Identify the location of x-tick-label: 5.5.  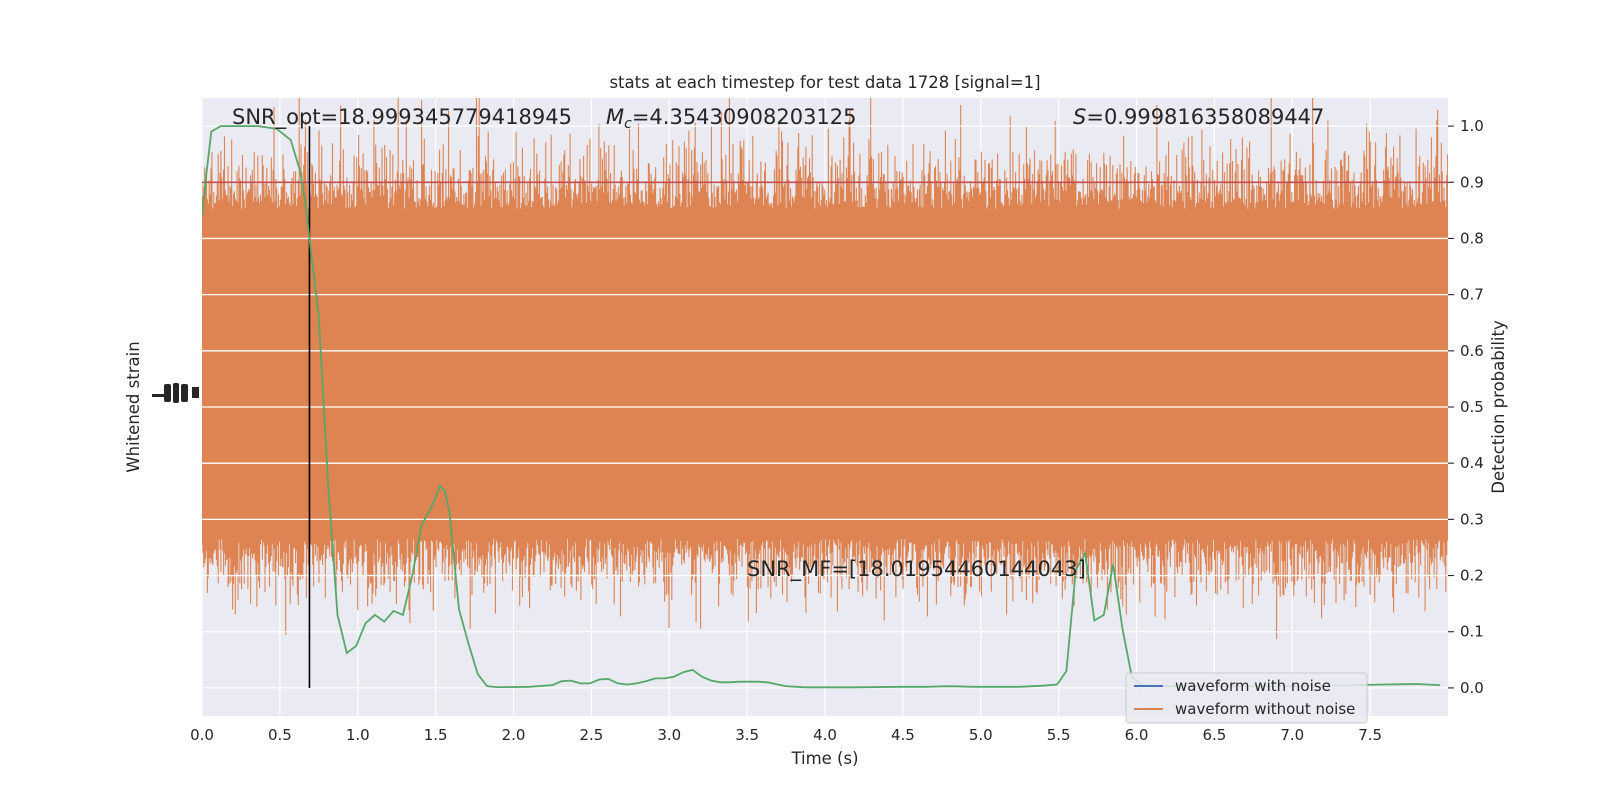
(1059, 735).